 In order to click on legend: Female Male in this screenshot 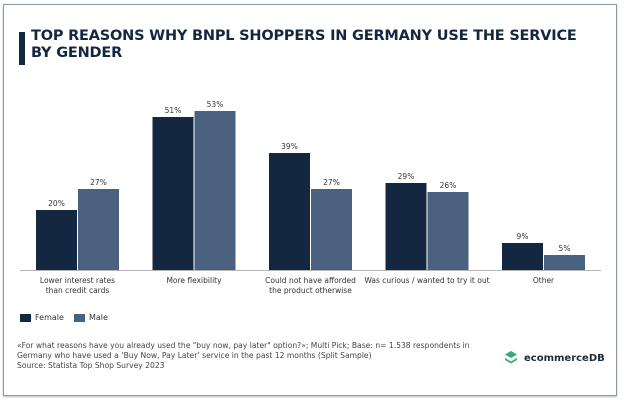, I will do `click(64, 317)`.